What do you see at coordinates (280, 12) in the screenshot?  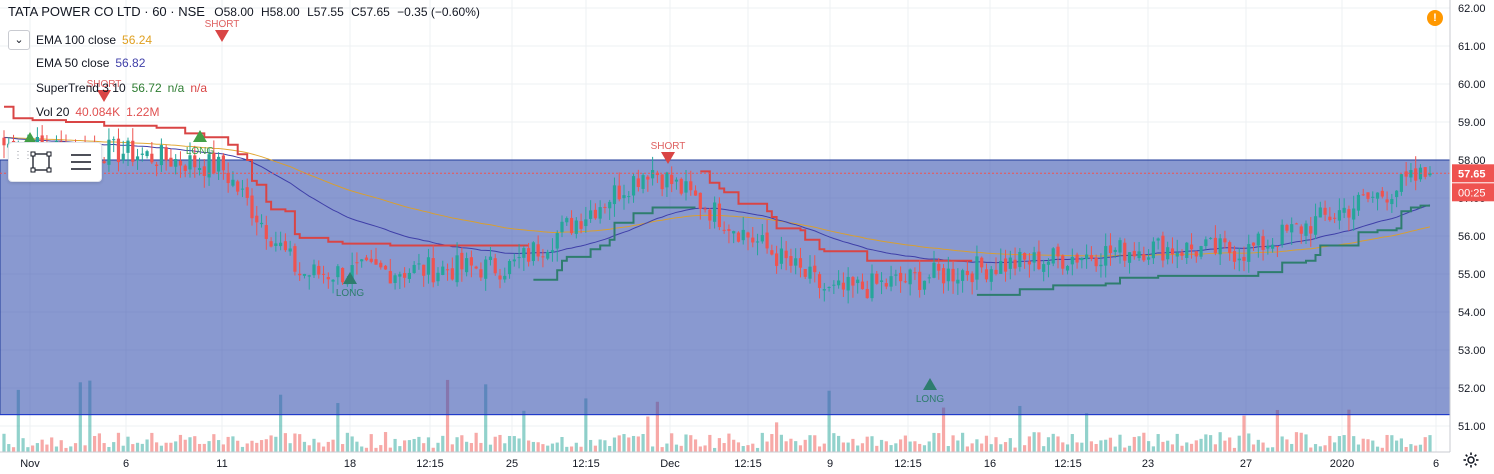 I see `ohlc-high: H58.00` at bounding box center [280, 12].